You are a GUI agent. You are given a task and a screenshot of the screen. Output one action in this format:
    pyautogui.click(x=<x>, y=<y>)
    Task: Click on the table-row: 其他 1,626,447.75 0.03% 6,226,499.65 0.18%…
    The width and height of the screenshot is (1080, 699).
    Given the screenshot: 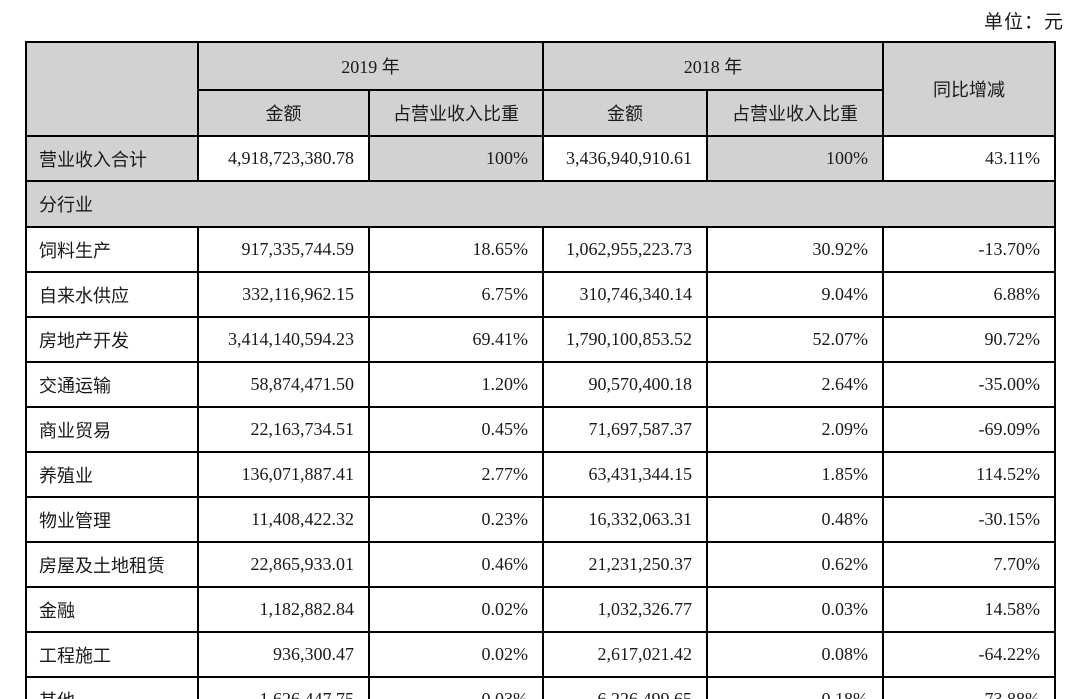 What is the action you would take?
    pyautogui.click(x=540, y=687)
    